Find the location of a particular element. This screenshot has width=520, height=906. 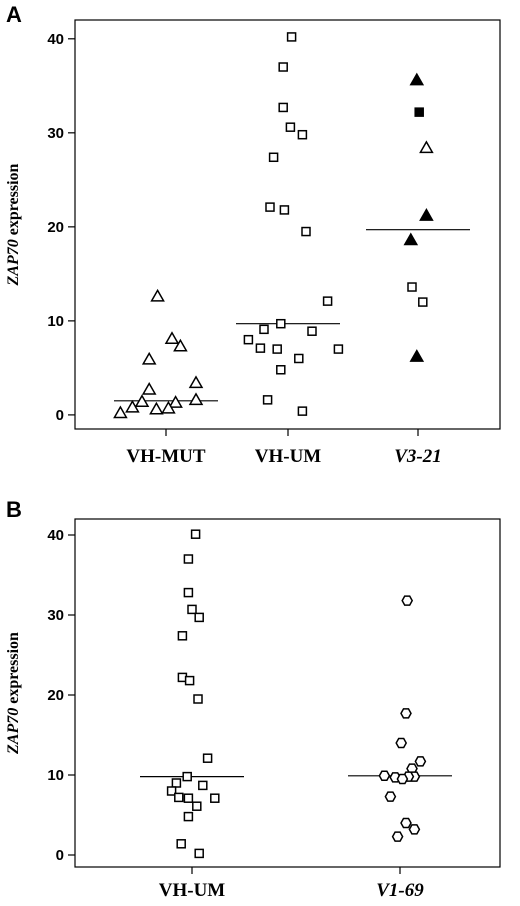

x-category-label: V1-69 is located at coordinates (400, 890).